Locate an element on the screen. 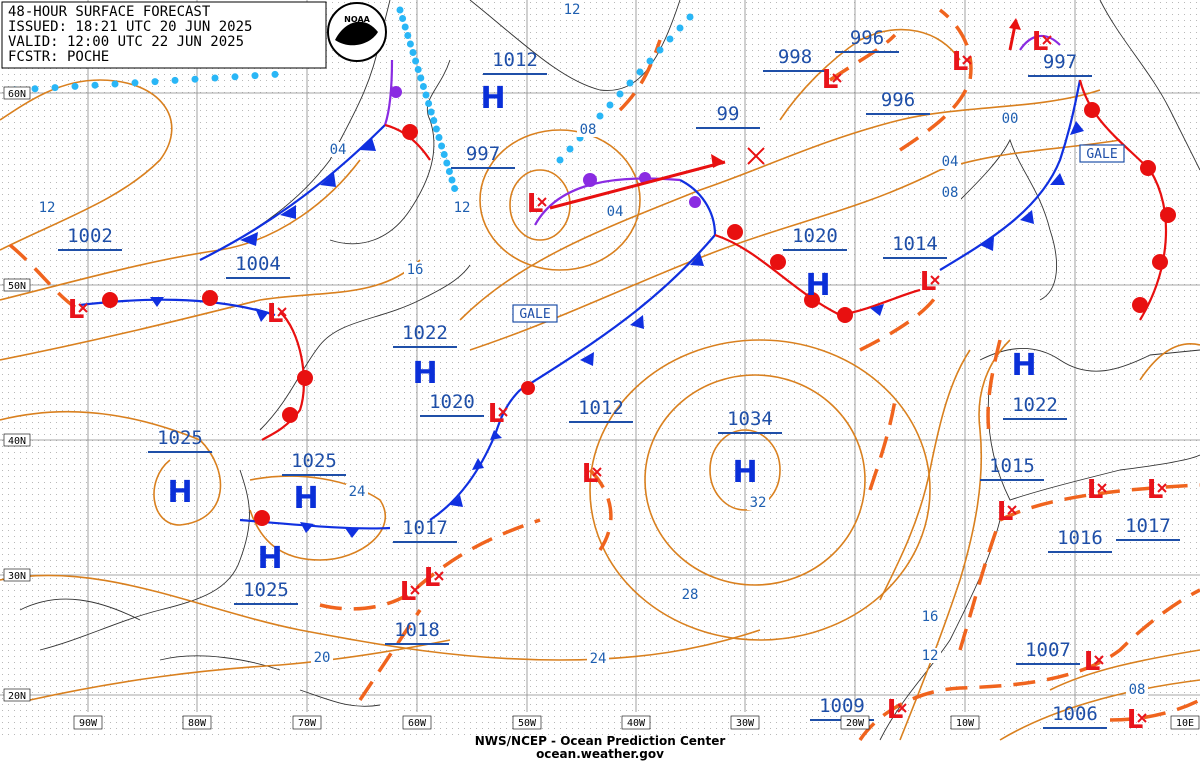 The height and width of the screenshot is (764, 1200). isobar-label: 32 is located at coordinates (758, 503).